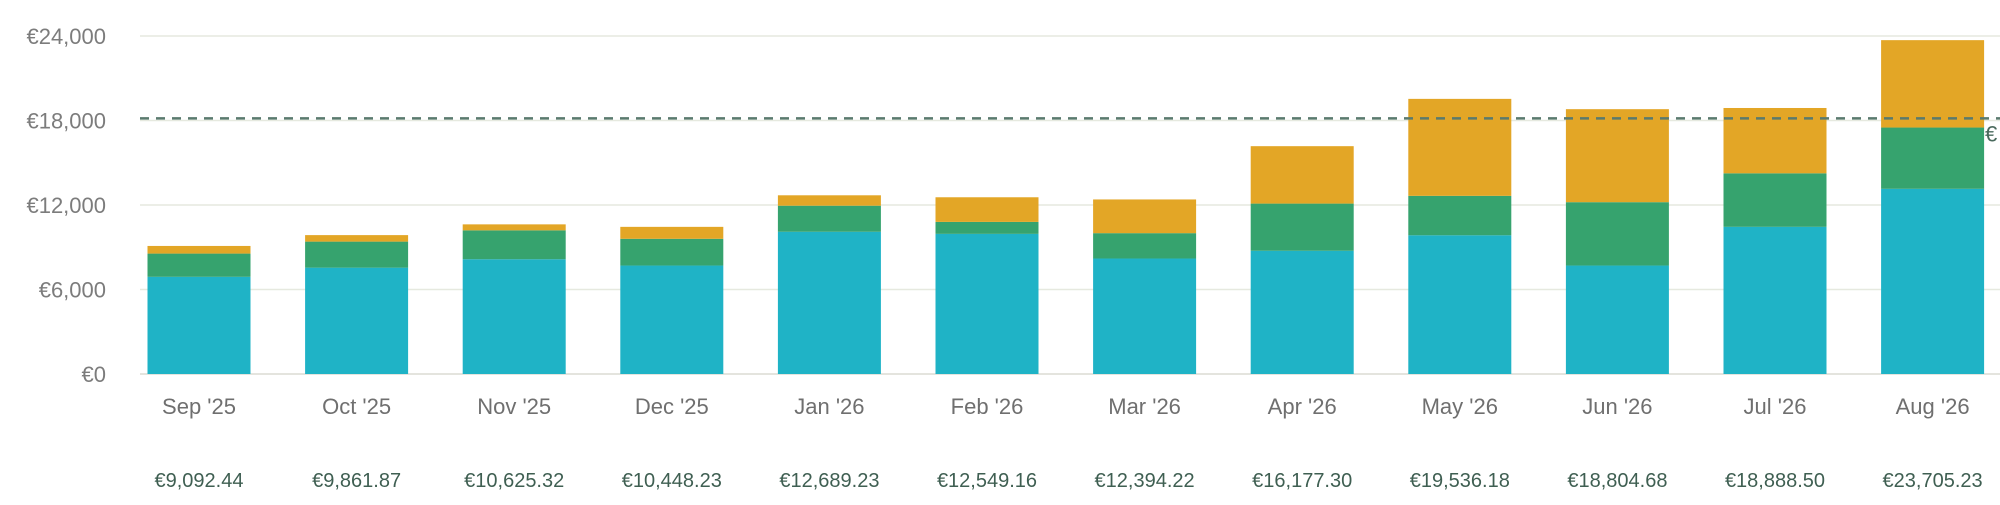 The width and height of the screenshot is (2000, 505). I want to click on reference-line-layer: €, so click(1070, 131).